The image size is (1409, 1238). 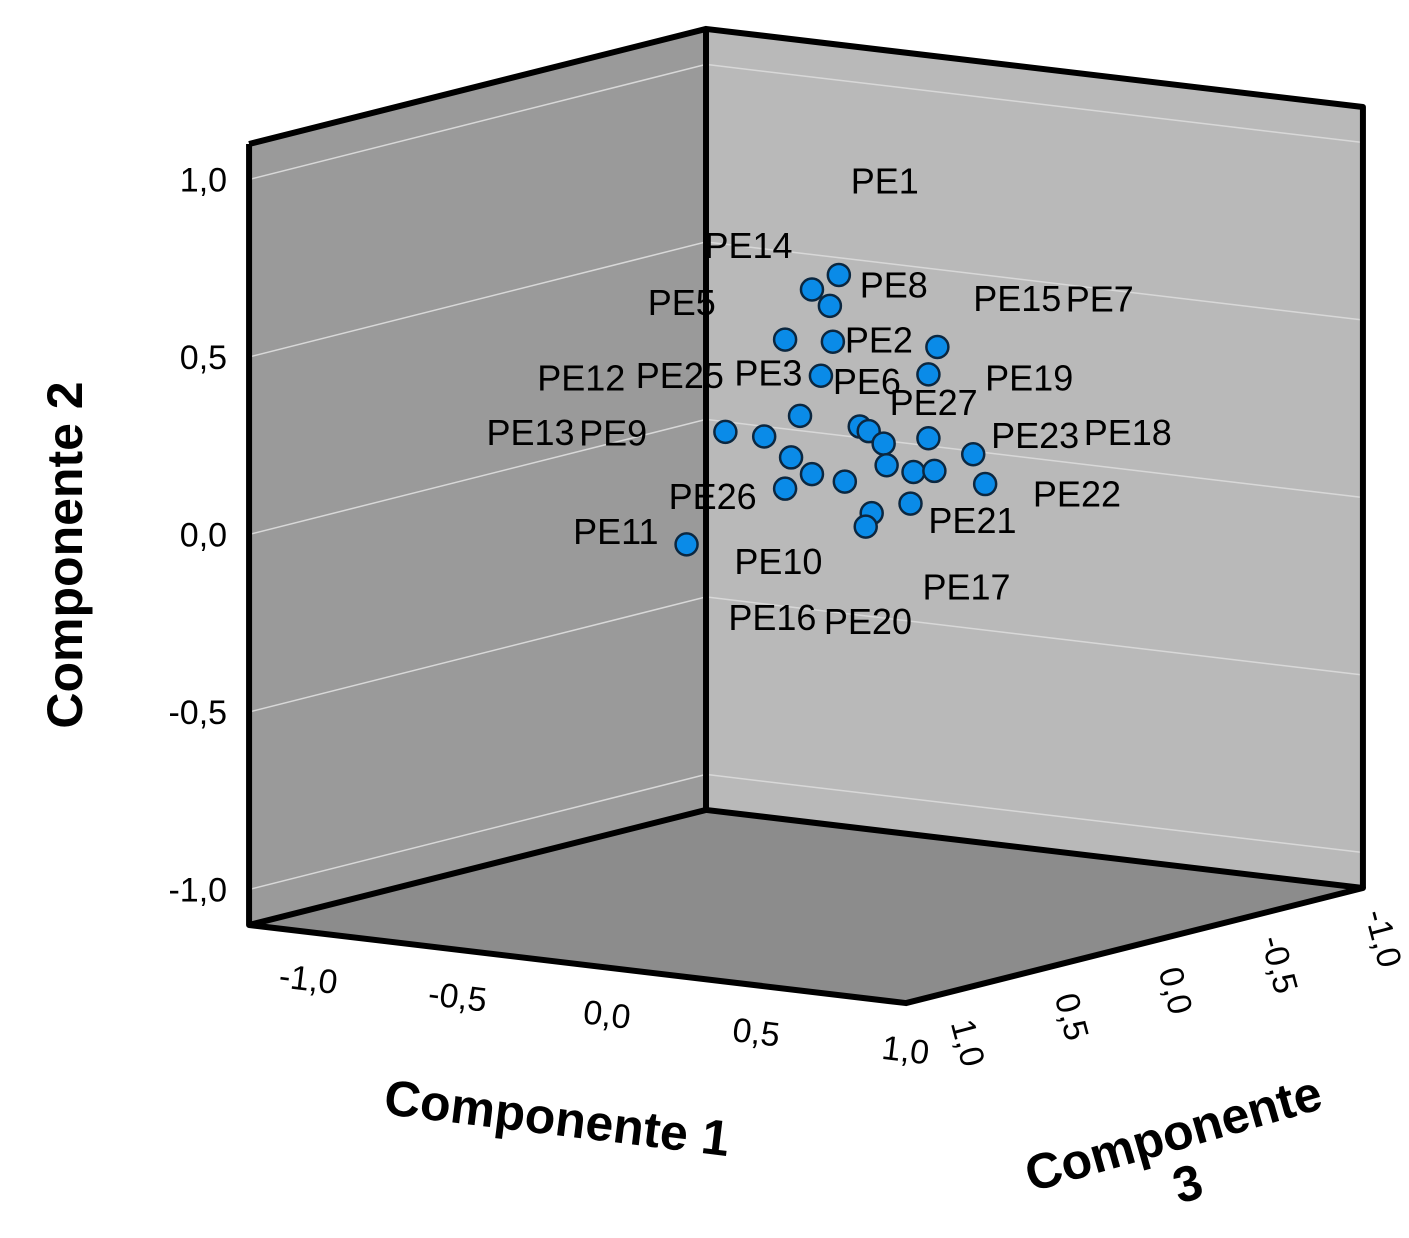 I want to click on x-axis-title: Componente 1, so click(x=556, y=1118).